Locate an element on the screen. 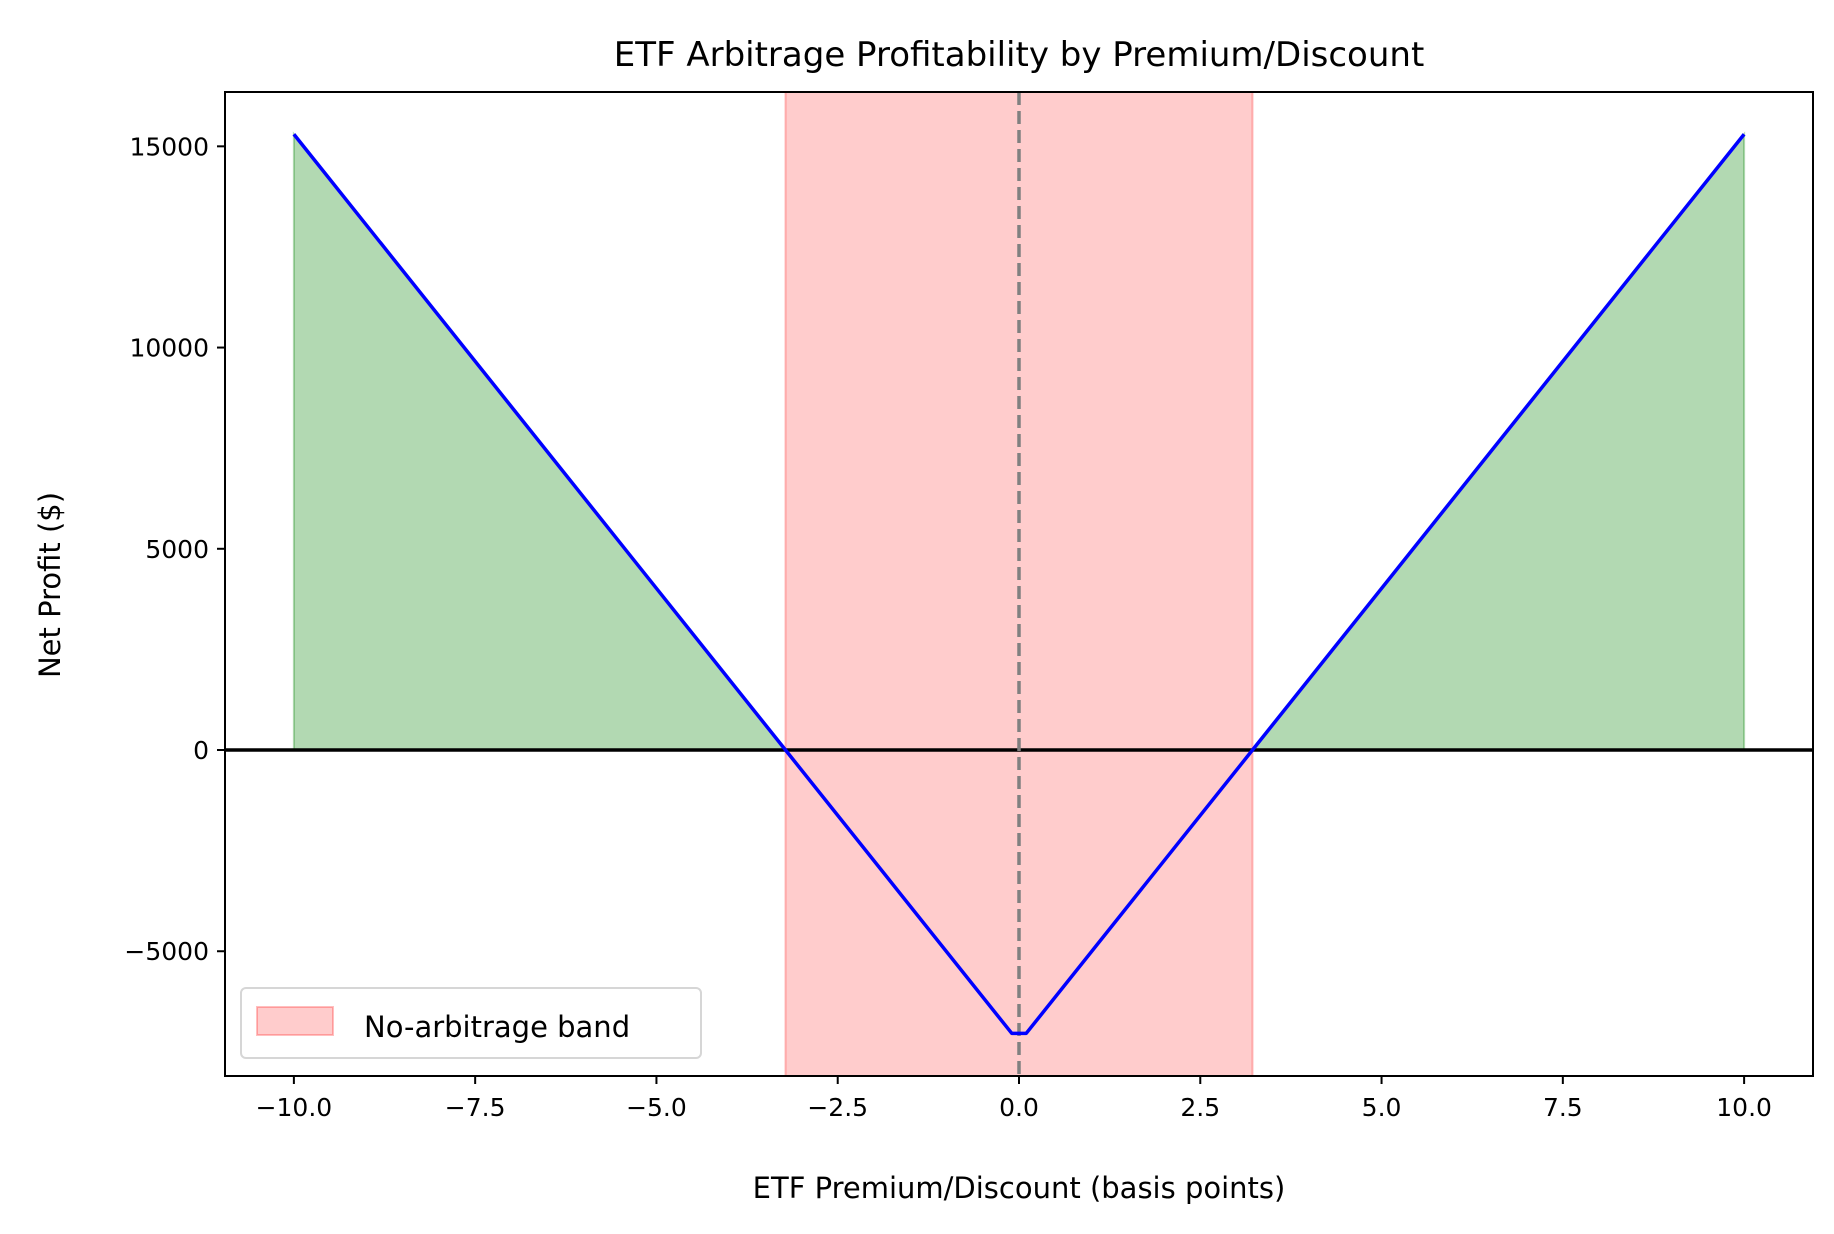  legend: No-arbitrage band is located at coordinates (471, 1023).